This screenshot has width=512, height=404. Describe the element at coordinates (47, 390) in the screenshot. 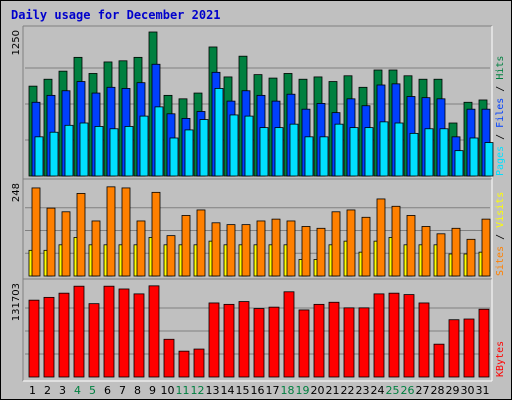

I see `x-tick-2: 2` at that location.